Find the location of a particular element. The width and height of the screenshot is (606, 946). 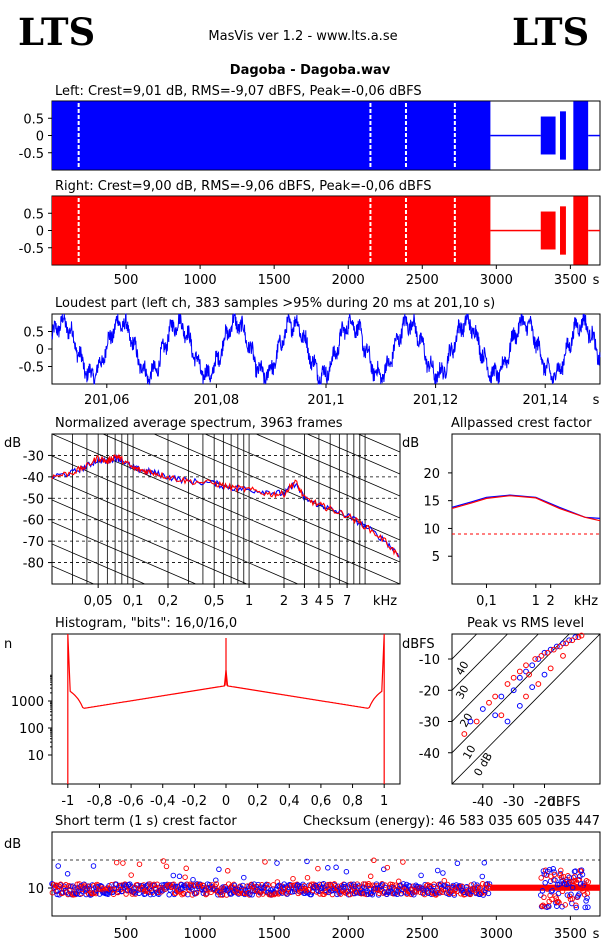

y-tick-label: 1000 is located at coordinates (27, 702).